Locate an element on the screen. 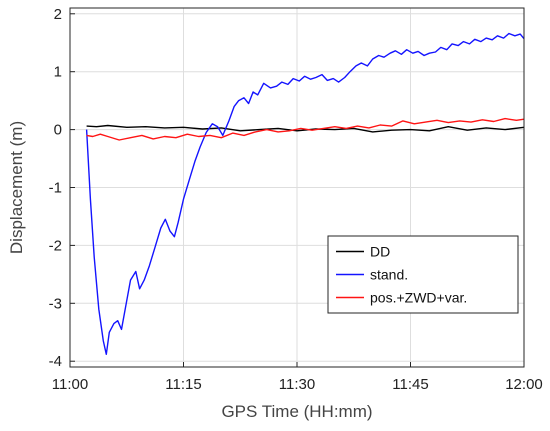 This screenshot has height=431, width=550. y-tick-label: 0 is located at coordinates (58, 130).